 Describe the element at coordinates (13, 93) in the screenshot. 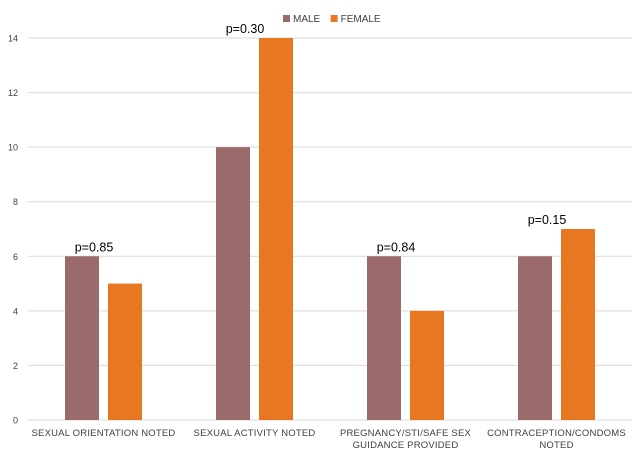

I see `y-tick-label: 12` at that location.